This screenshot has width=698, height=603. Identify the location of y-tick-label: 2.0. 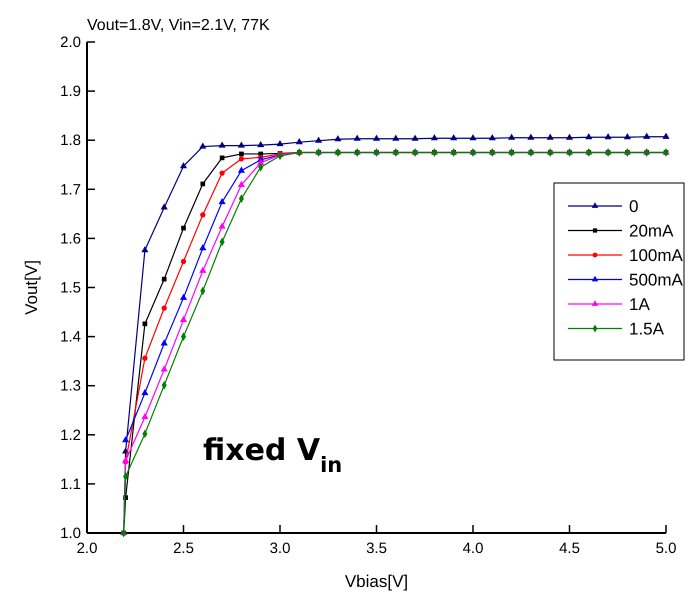
(70, 42).